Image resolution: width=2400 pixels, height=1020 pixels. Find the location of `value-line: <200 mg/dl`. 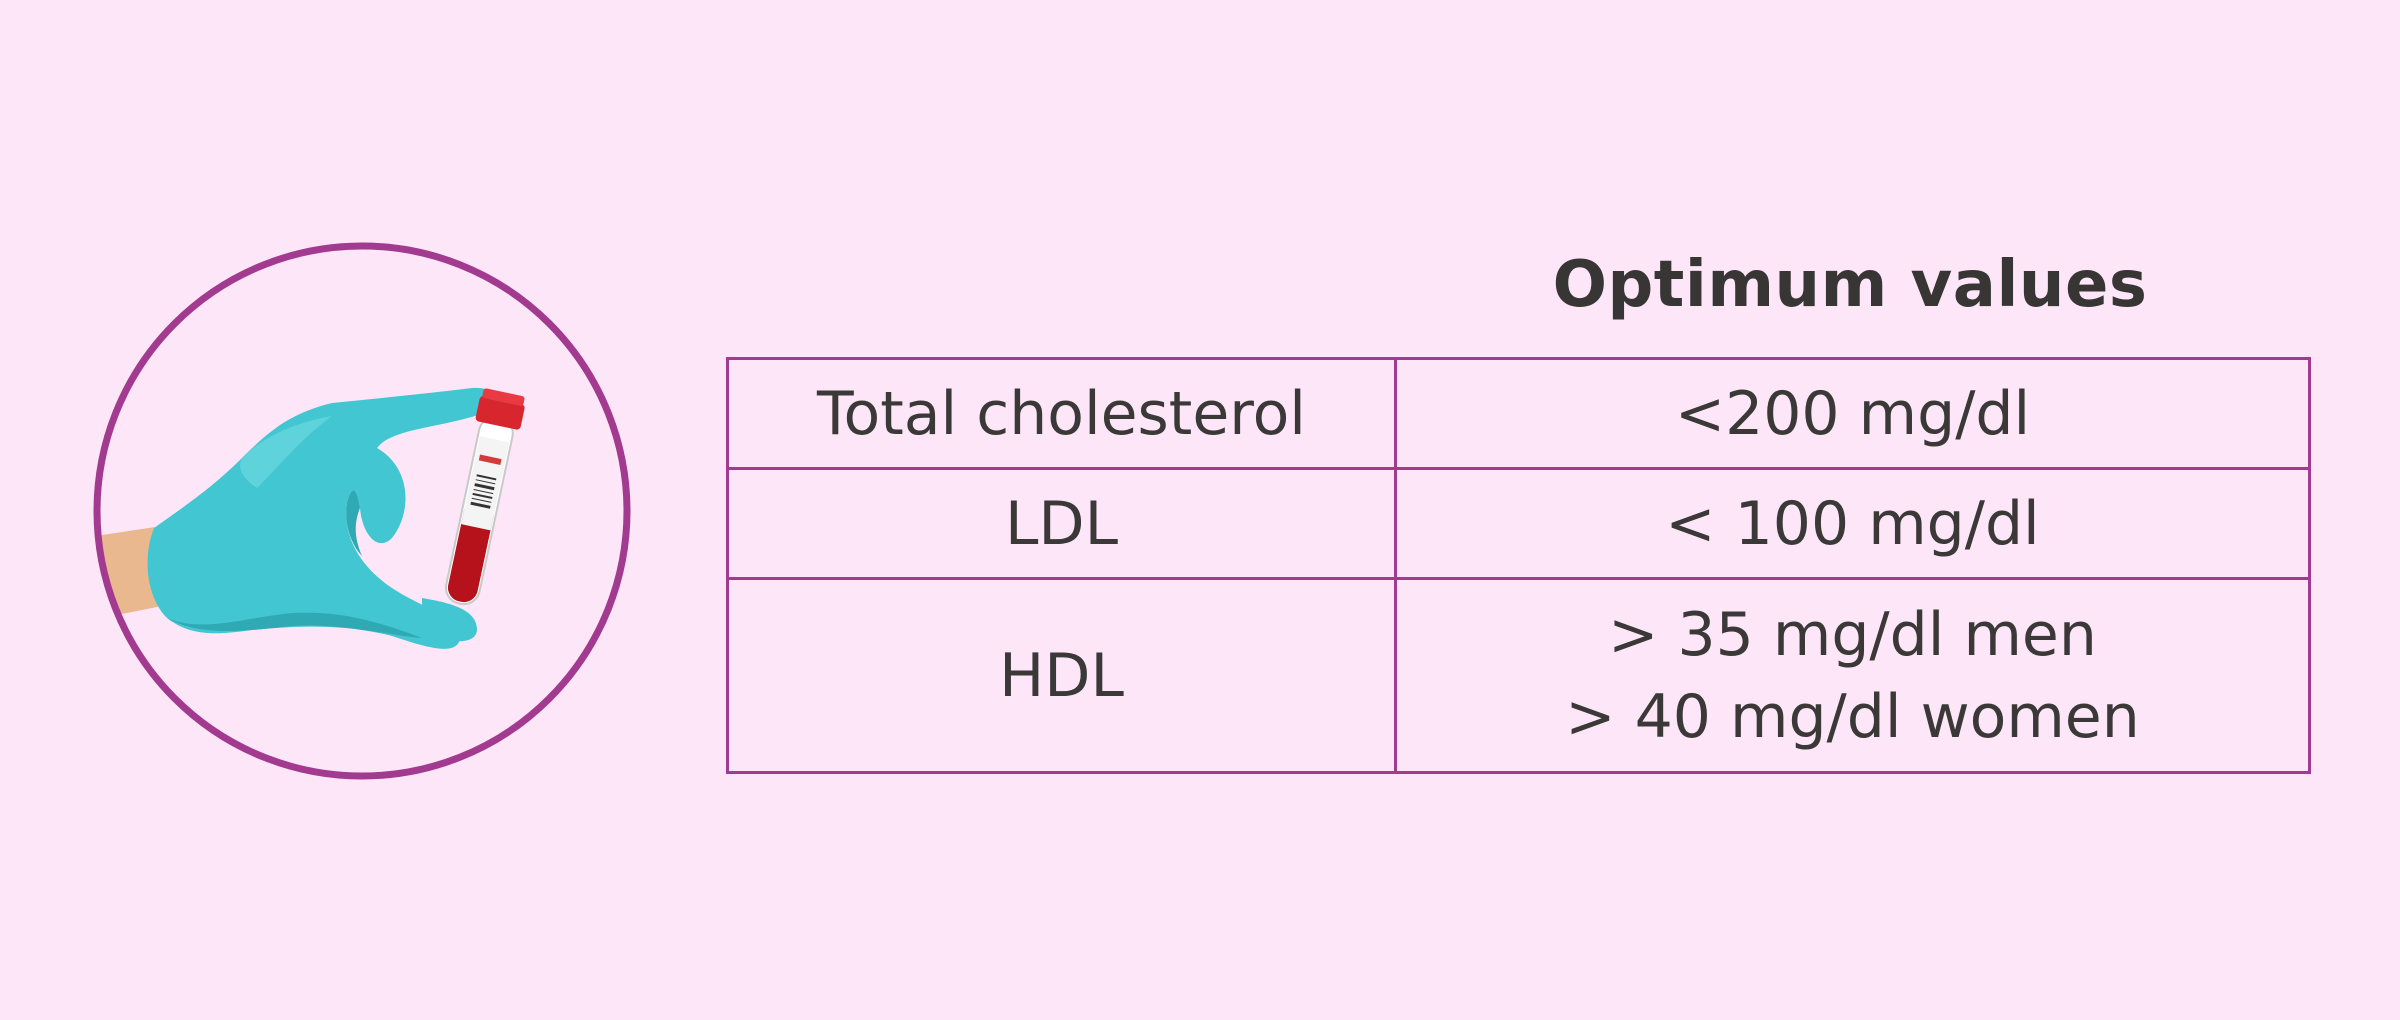

value-line: <200 mg/dl is located at coordinates (1852, 413).